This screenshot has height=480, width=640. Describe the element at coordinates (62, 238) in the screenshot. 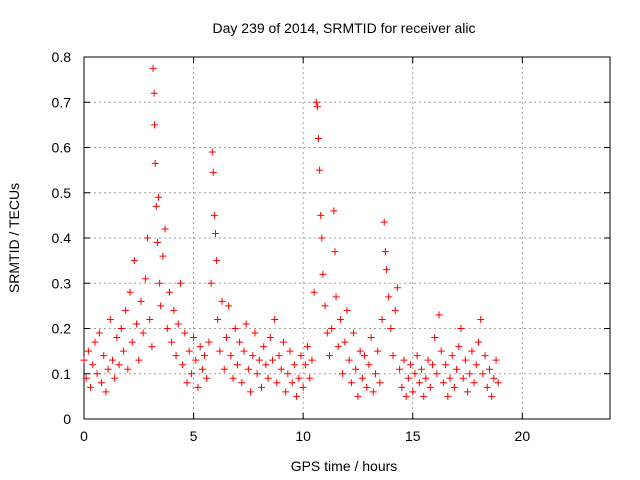

I see `y-tick-label: 0.4` at that location.